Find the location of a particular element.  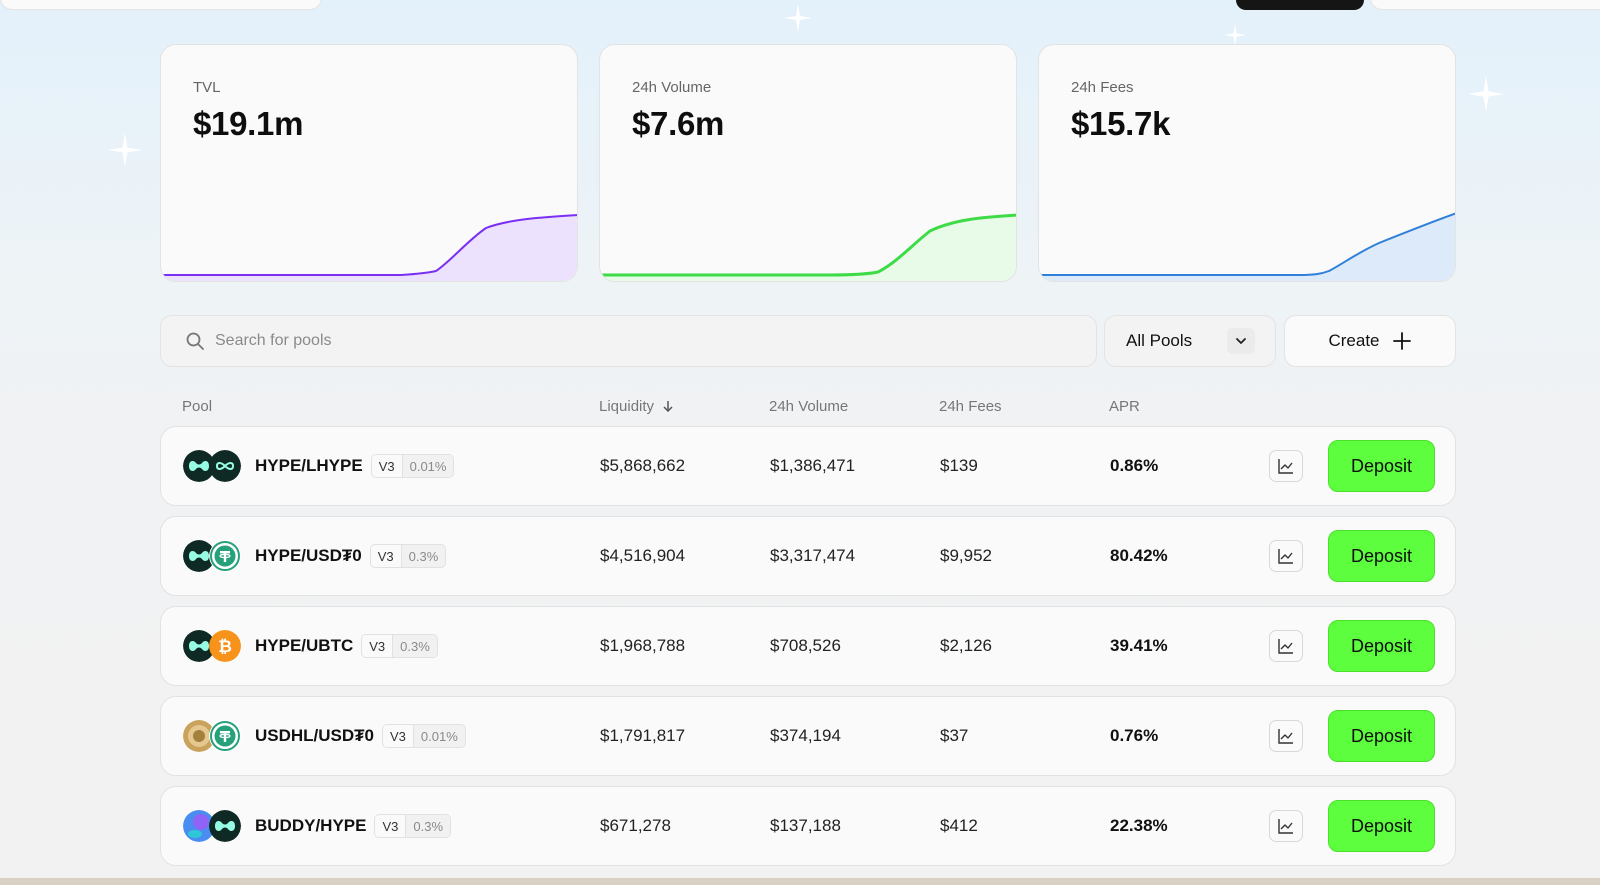

ubtc-token-icon: ₿ is located at coordinates (225, 646).